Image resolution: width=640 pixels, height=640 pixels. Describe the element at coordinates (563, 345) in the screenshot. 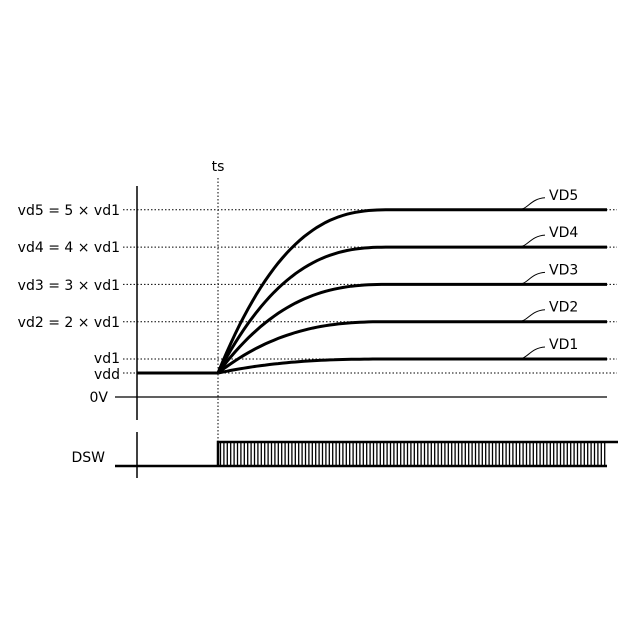

I see `curve-label-vd1: VD1` at that location.